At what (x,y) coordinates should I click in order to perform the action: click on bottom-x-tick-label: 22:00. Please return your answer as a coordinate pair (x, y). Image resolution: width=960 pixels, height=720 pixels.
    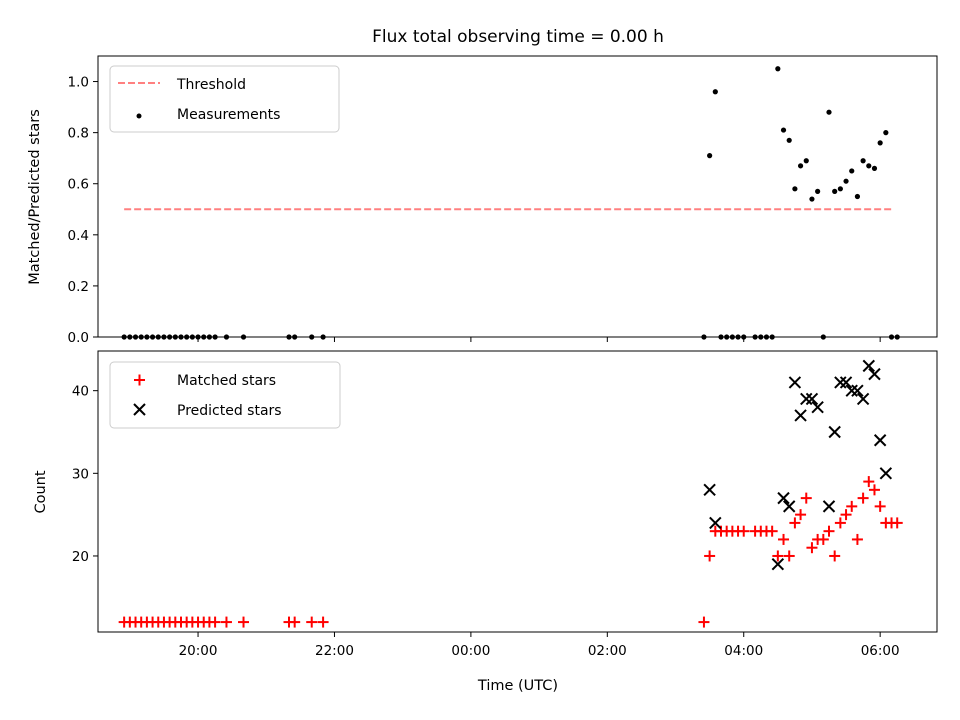
    Looking at the image, I should click on (334, 651).